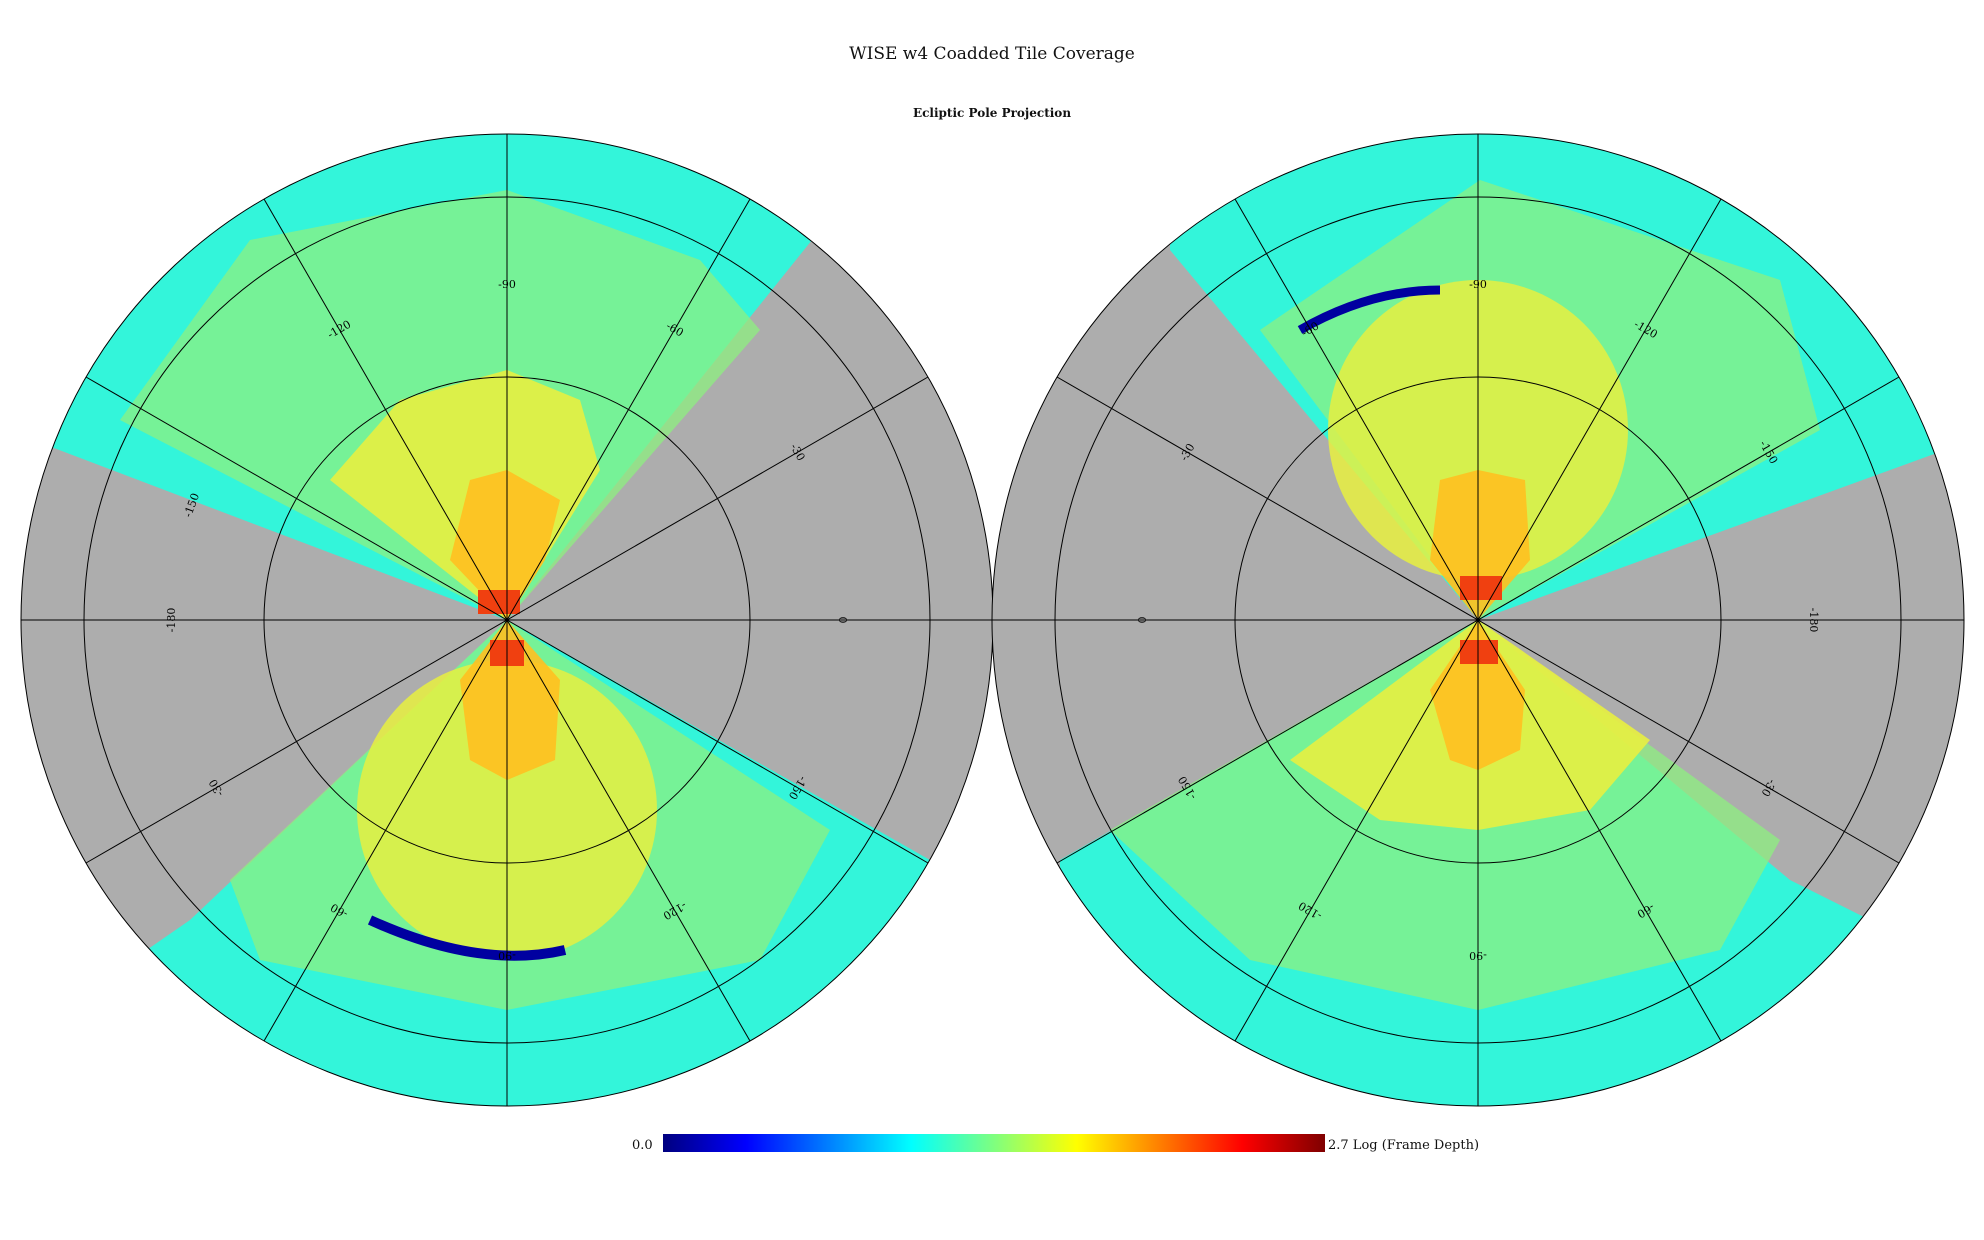 Image resolution: width=1984 pixels, height=1240 pixels. Describe the element at coordinates (992, 113) in the screenshot. I see `plot-subtitle: Ecliptic Pole Projection` at that location.